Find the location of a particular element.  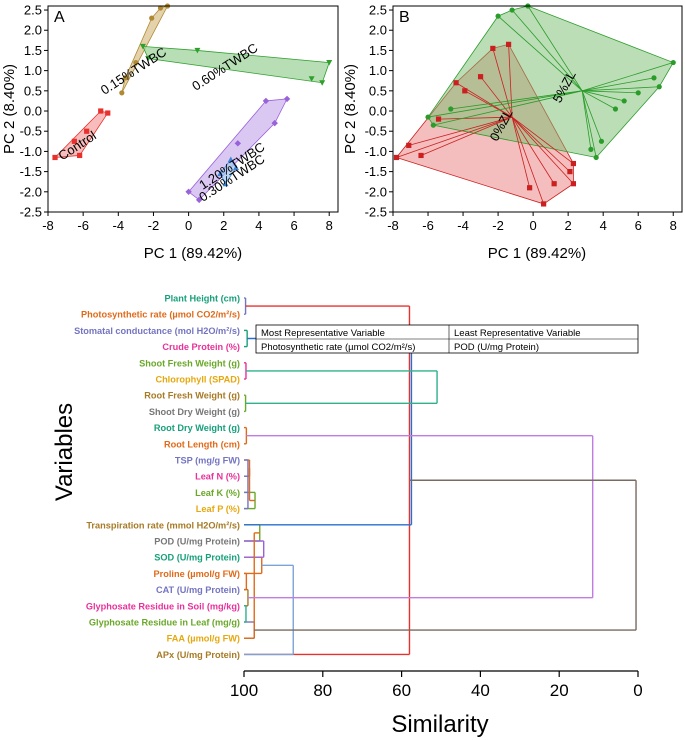

group-label-1: 0.15%TWBC is located at coordinates (133, 71).